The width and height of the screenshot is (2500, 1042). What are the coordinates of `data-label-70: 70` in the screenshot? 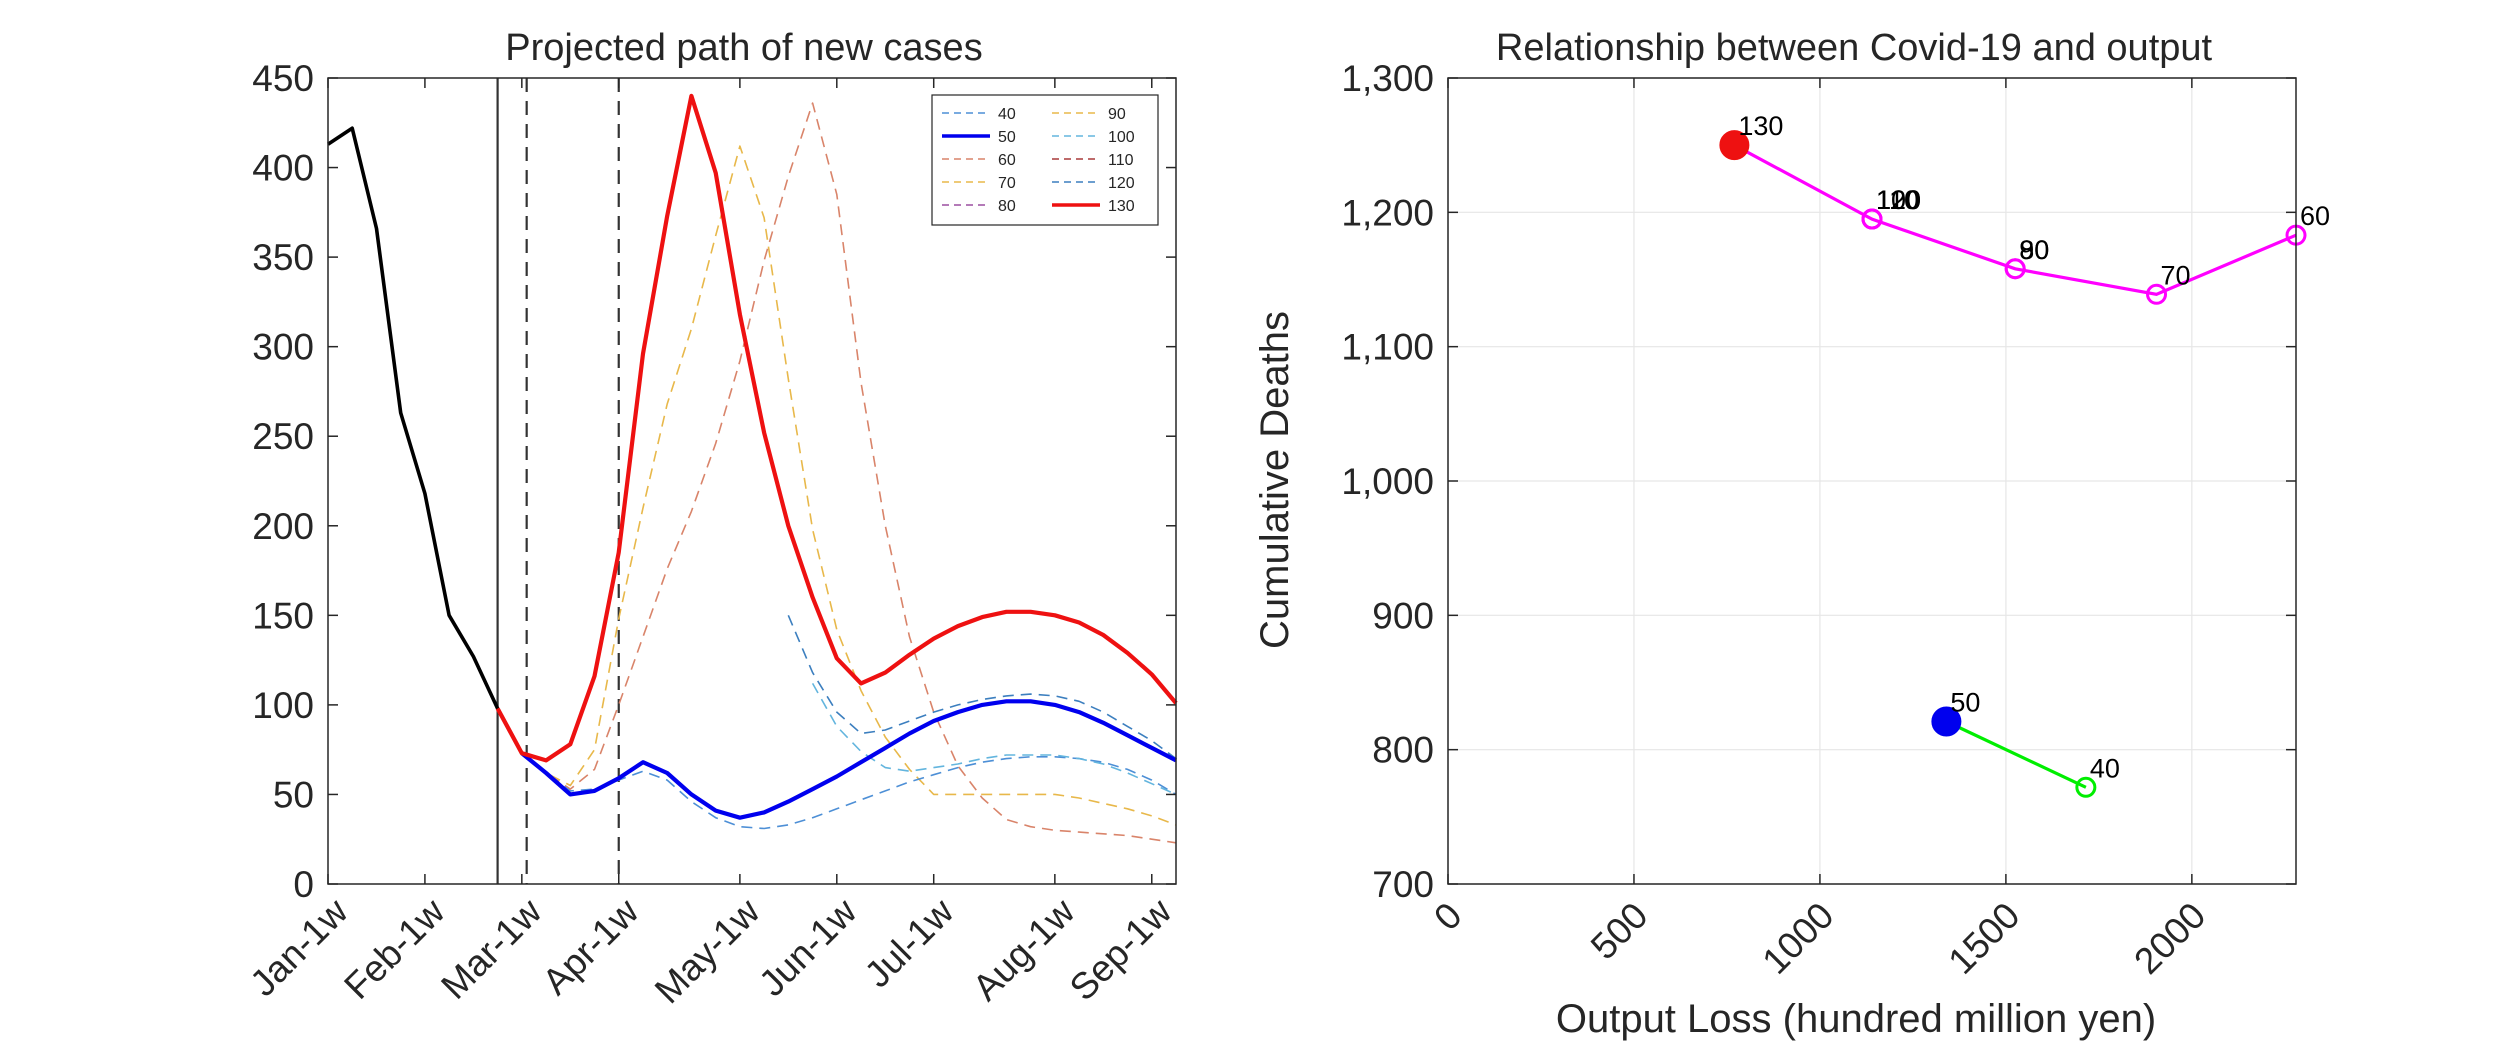 It's located at (2176, 275).